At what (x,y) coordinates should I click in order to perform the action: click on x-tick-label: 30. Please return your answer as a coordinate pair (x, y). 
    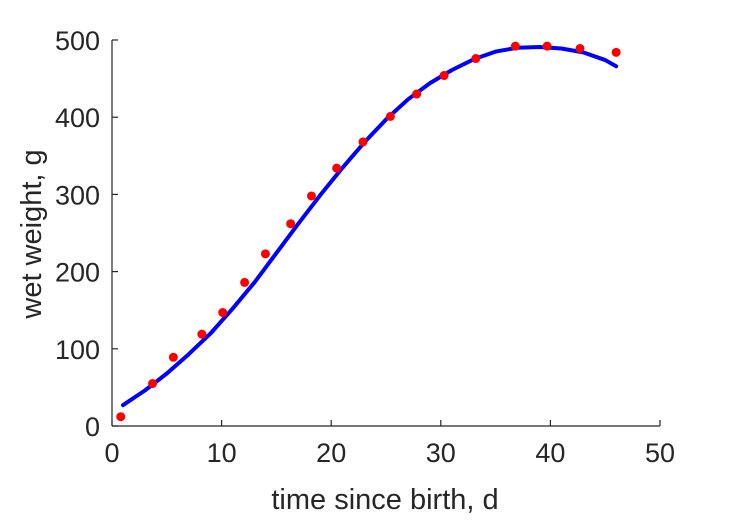
    Looking at the image, I should click on (441, 453).